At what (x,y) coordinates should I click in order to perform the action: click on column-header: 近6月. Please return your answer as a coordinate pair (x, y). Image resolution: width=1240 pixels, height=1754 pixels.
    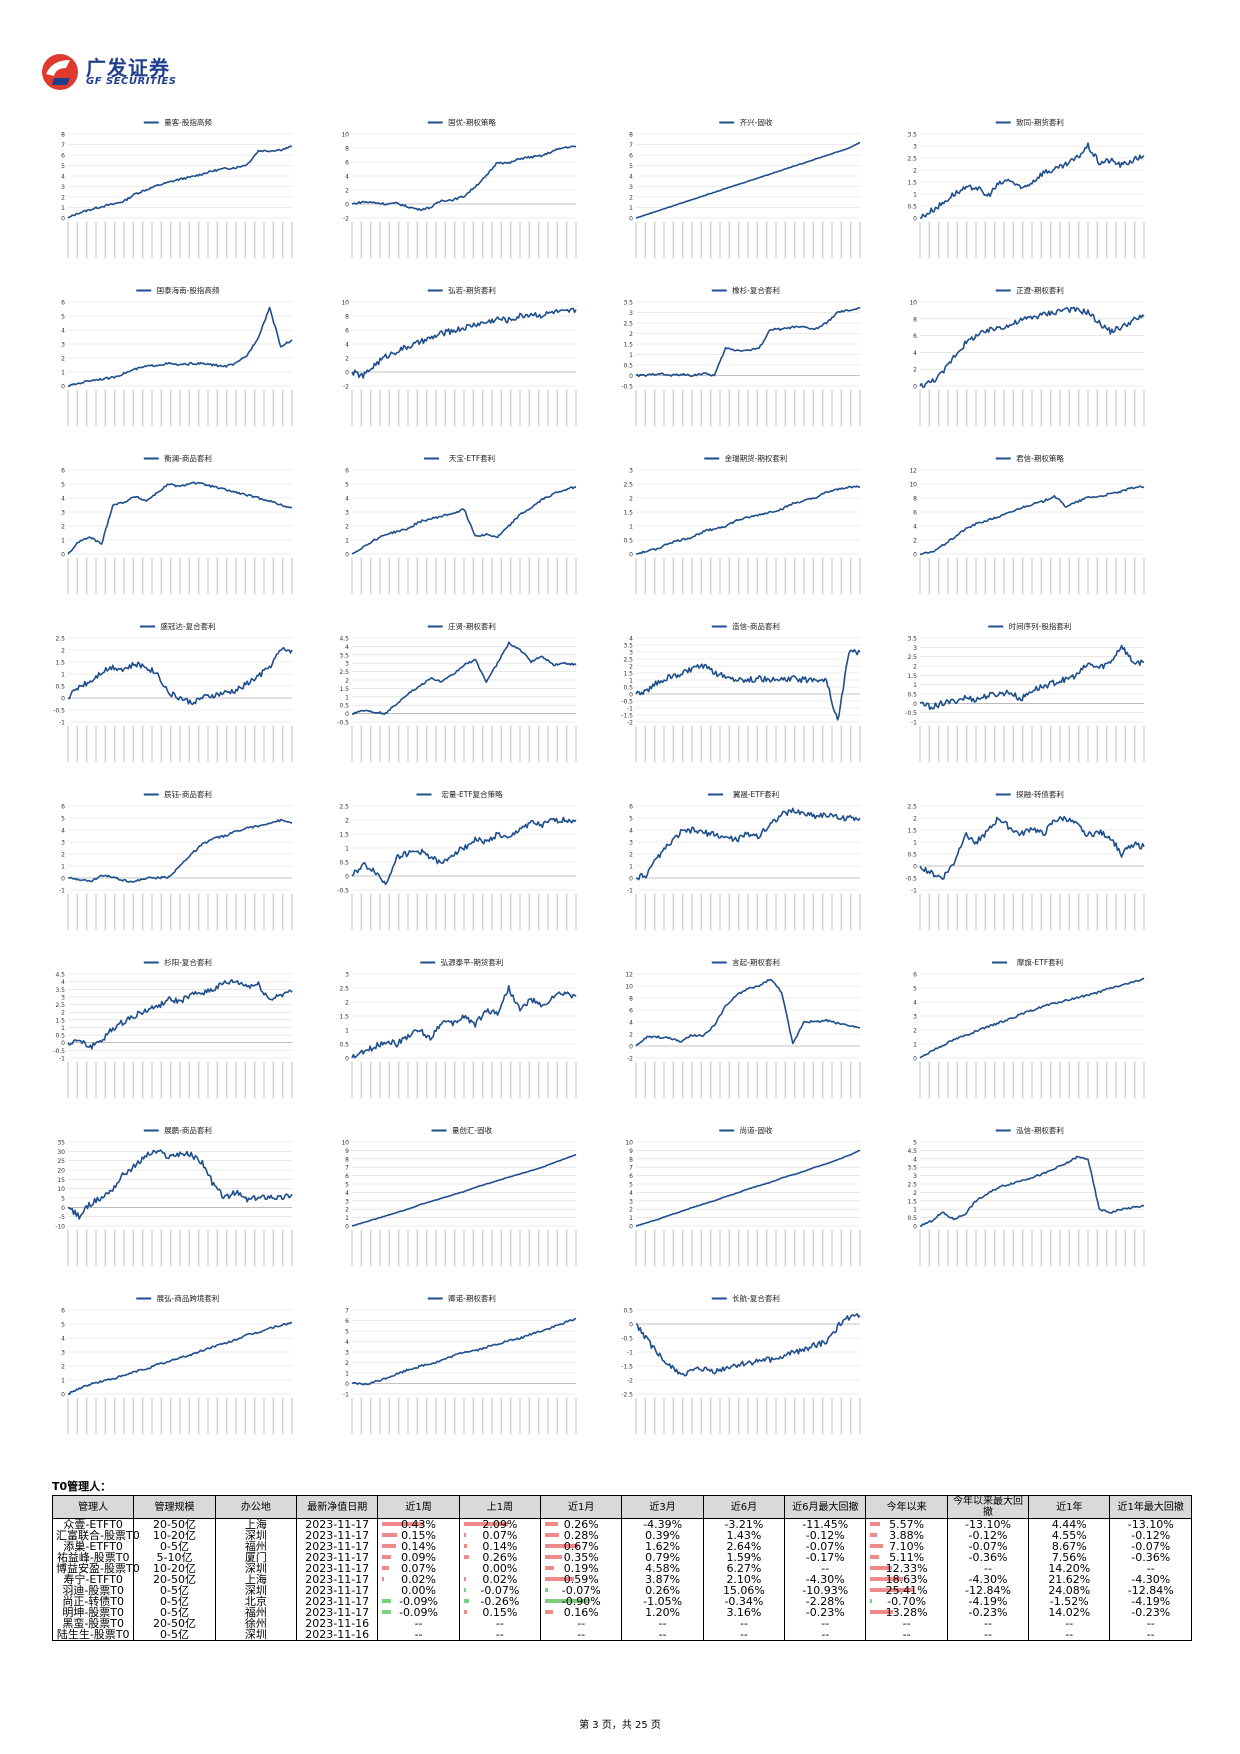
    Looking at the image, I should click on (744, 1507).